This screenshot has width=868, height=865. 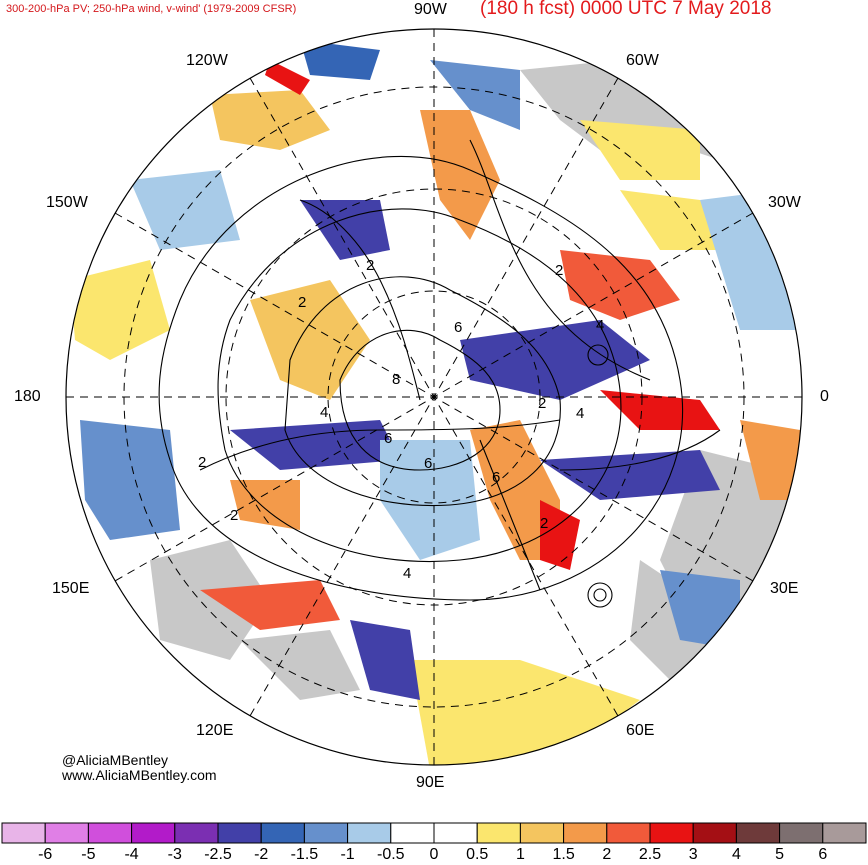 I want to click on lon-label-150w: 150W, so click(x=67, y=202).